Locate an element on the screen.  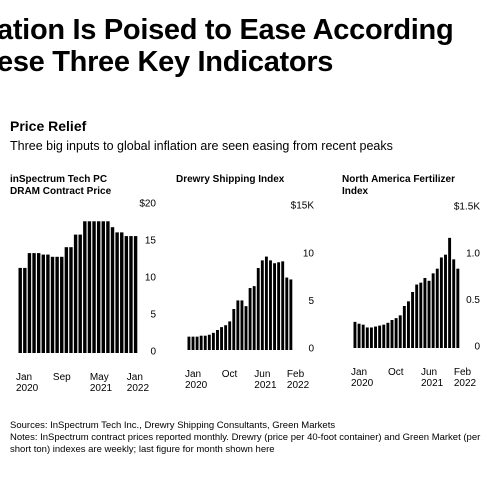
y-tick-label: $20 is located at coordinates (147, 204).